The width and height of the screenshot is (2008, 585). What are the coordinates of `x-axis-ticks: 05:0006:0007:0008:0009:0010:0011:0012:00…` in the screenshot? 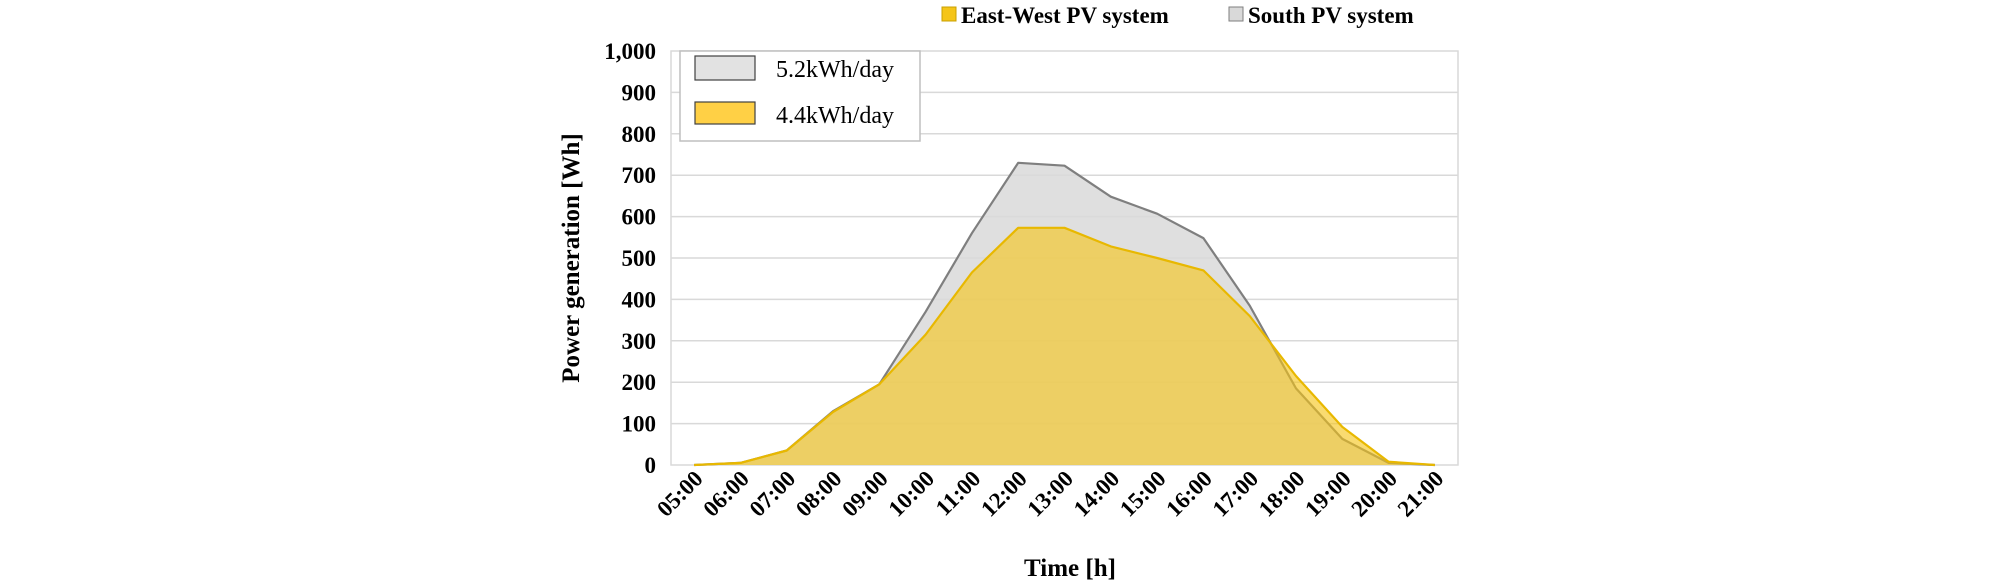 It's located at (1050, 494).